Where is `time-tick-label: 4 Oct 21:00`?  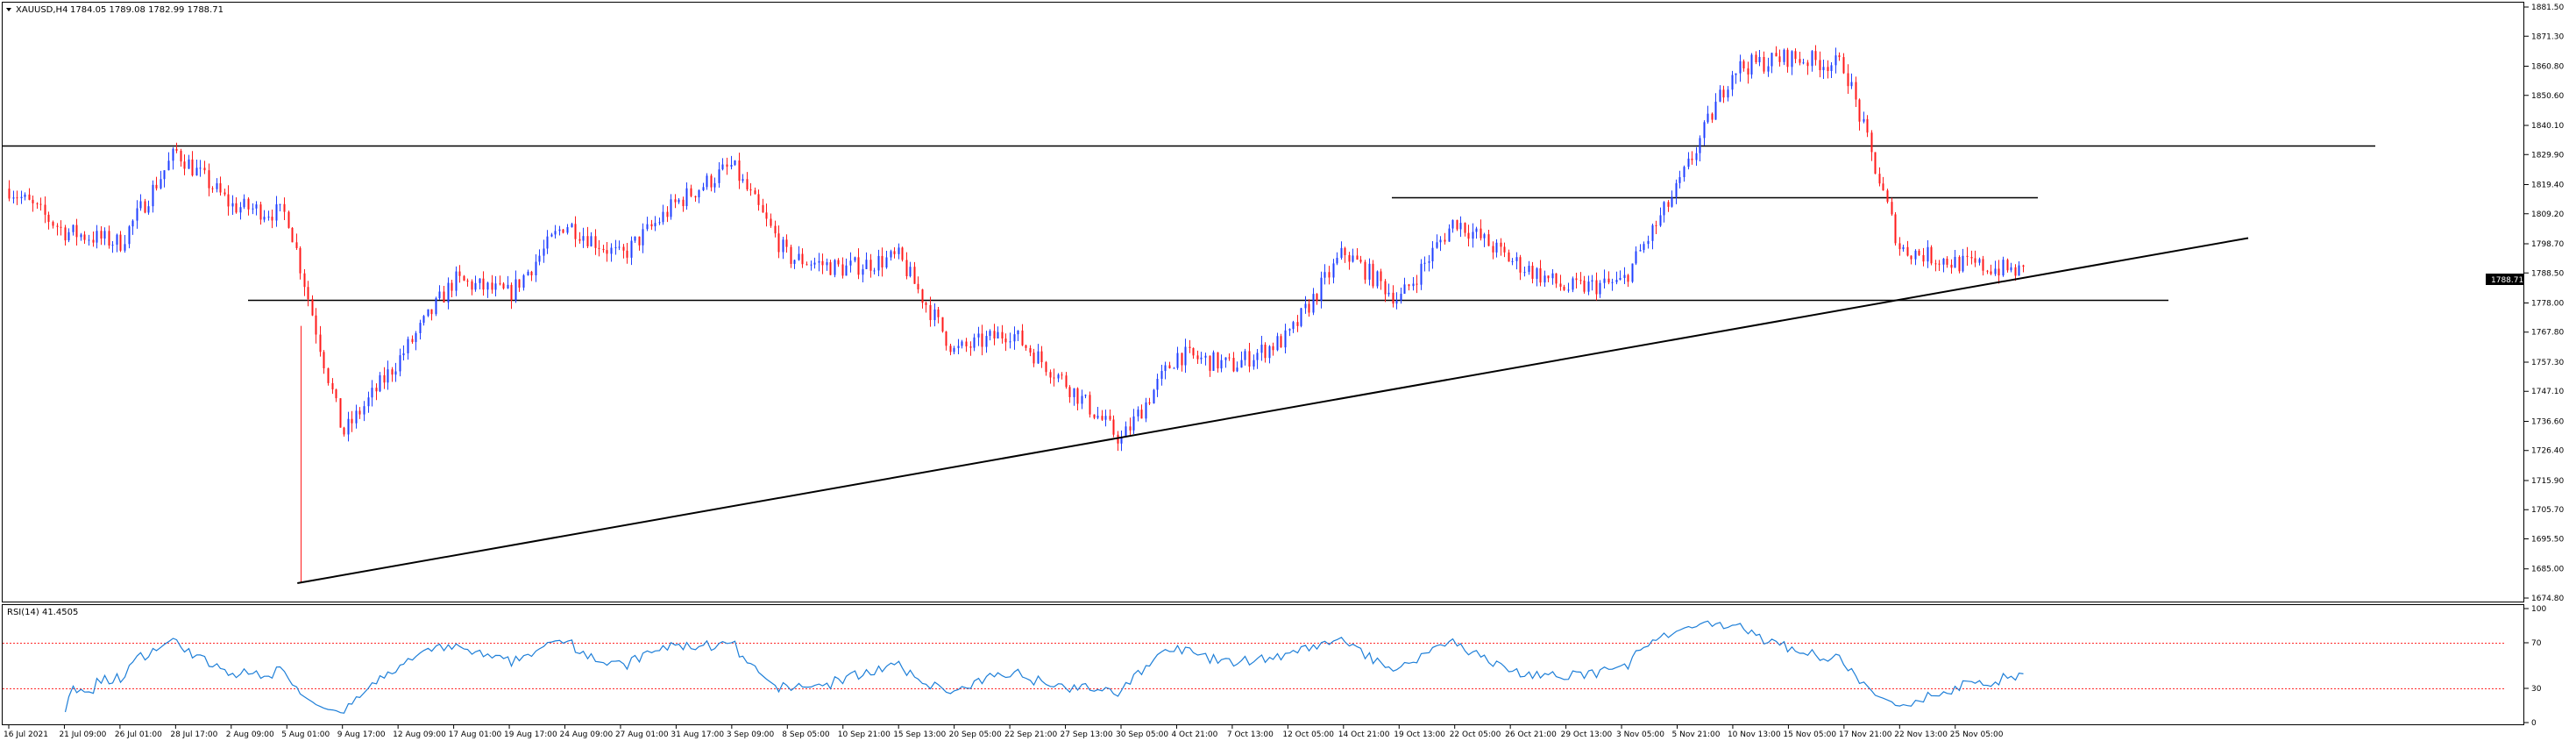
time-tick-label: 4 Oct 21:00 is located at coordinates (1194, 734).